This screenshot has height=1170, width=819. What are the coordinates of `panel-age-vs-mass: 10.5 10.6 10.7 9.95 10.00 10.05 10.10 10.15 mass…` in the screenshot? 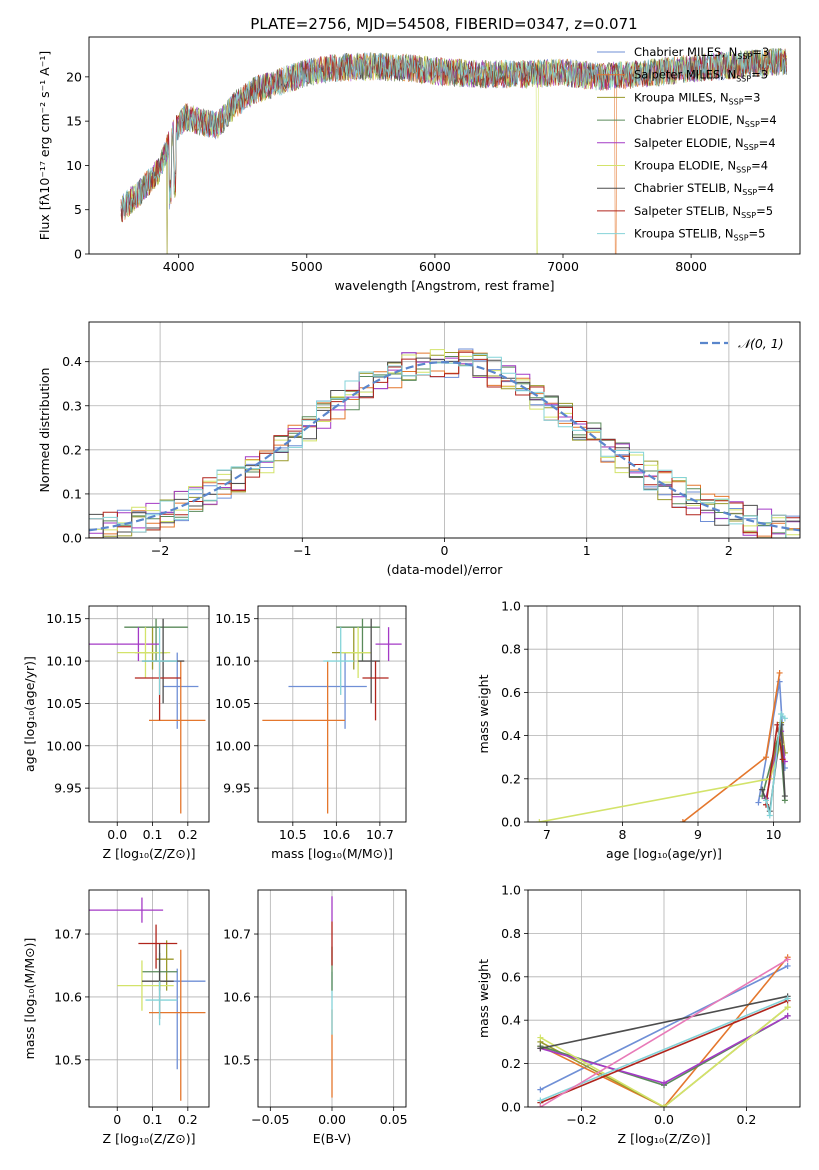 It's located at (311, 733).